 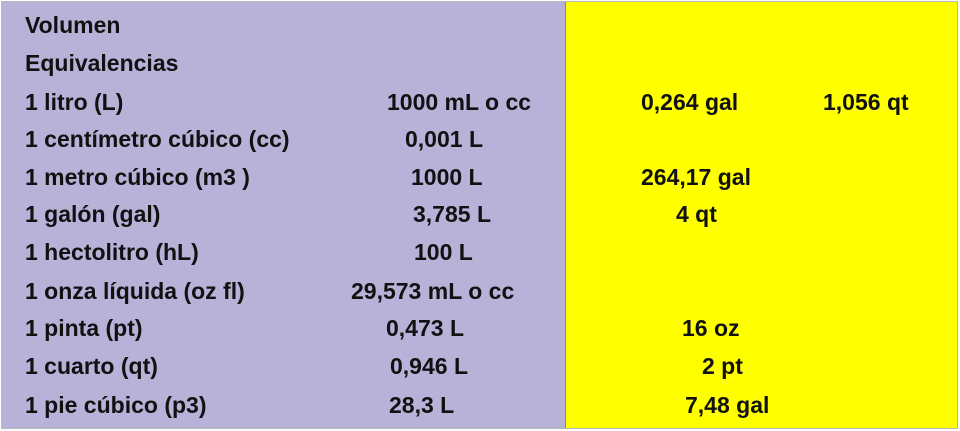 What do you see at coordinates (696, 214) in the screenshot?
I see `equivalence-value: 4 qt` at bounding box center [696, 214].